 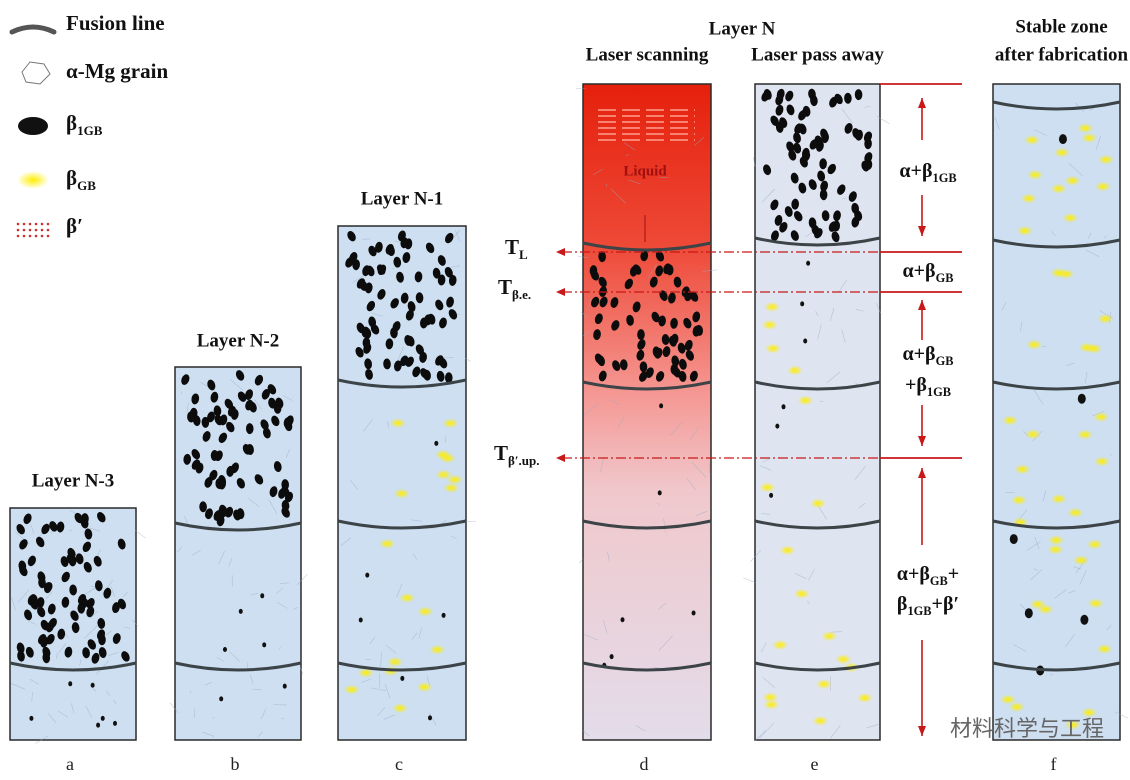 I want to click on text-part: α-Mg grain, so click(x=117, y=71).